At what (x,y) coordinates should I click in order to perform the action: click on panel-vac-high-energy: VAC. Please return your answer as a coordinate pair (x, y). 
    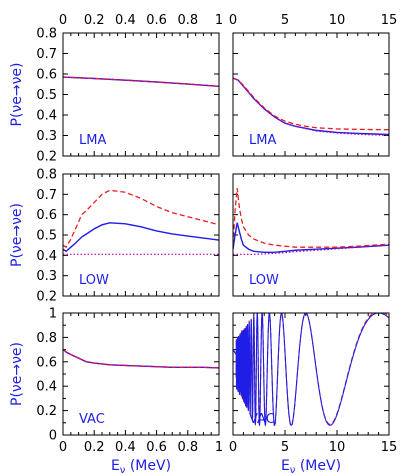
    Looking at the image, I should click on (311, 374).